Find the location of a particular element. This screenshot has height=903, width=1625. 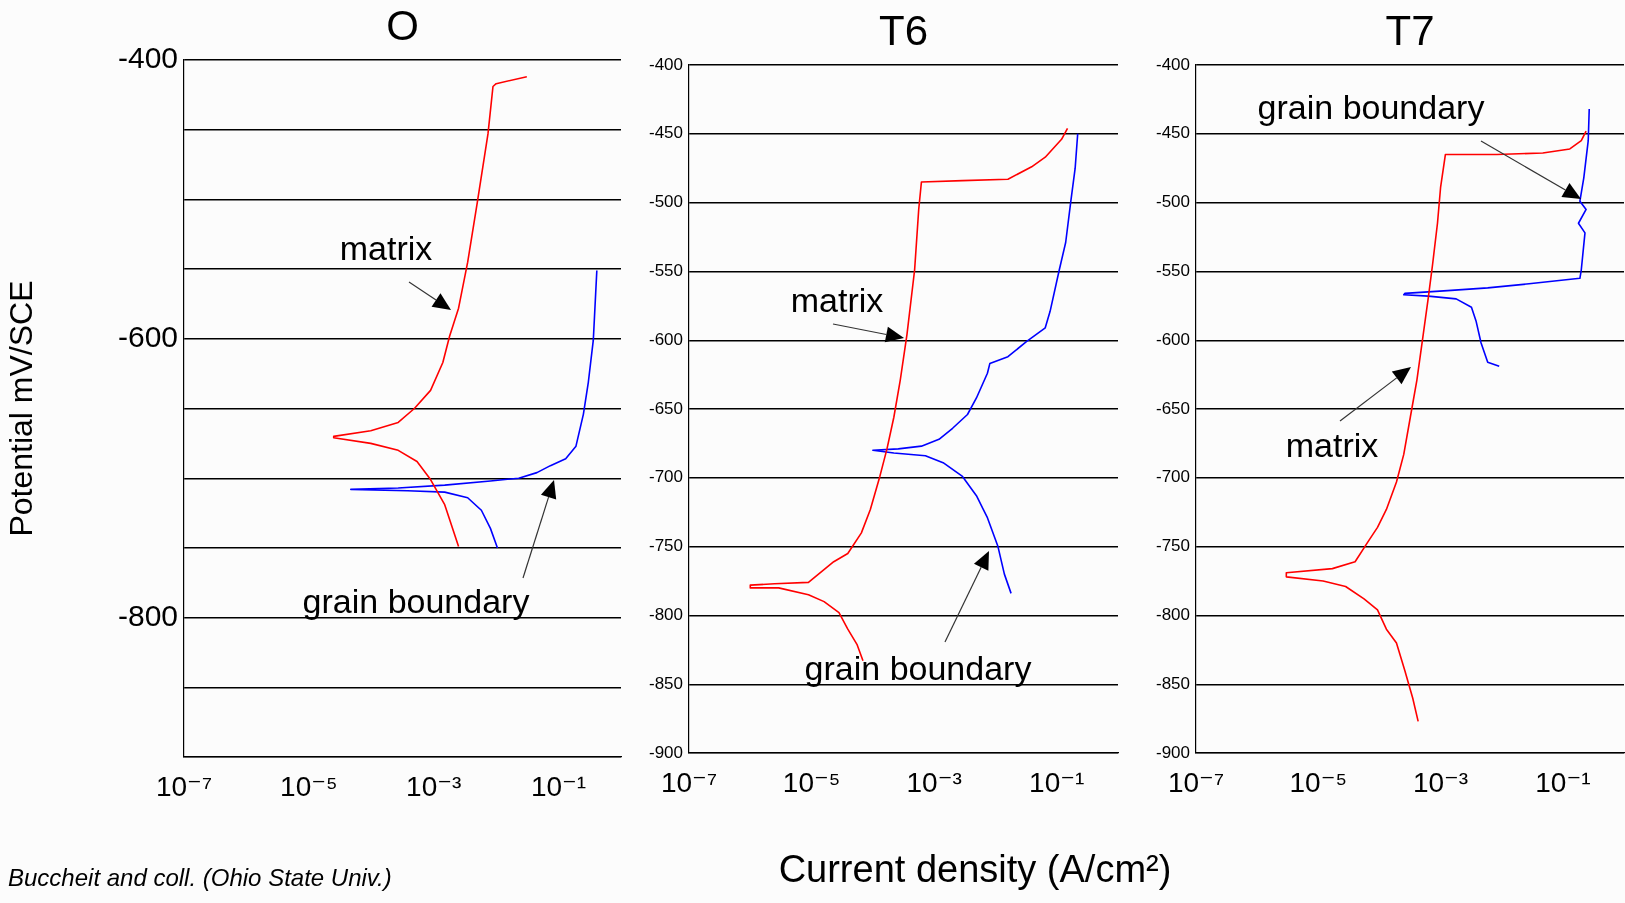

chart-title: O is located at coordinates (402, 25).